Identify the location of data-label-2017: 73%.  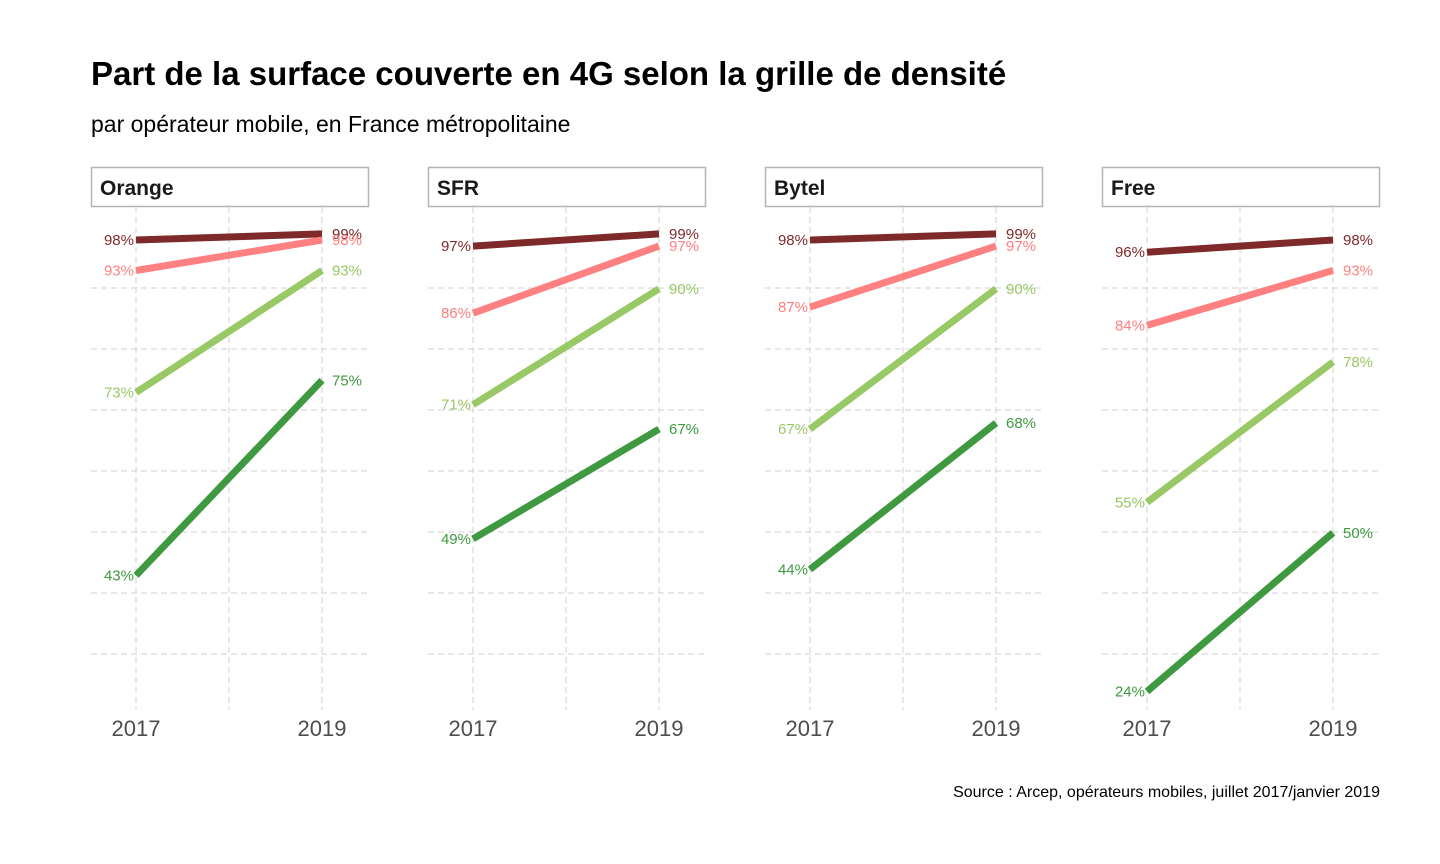
(119, 393).